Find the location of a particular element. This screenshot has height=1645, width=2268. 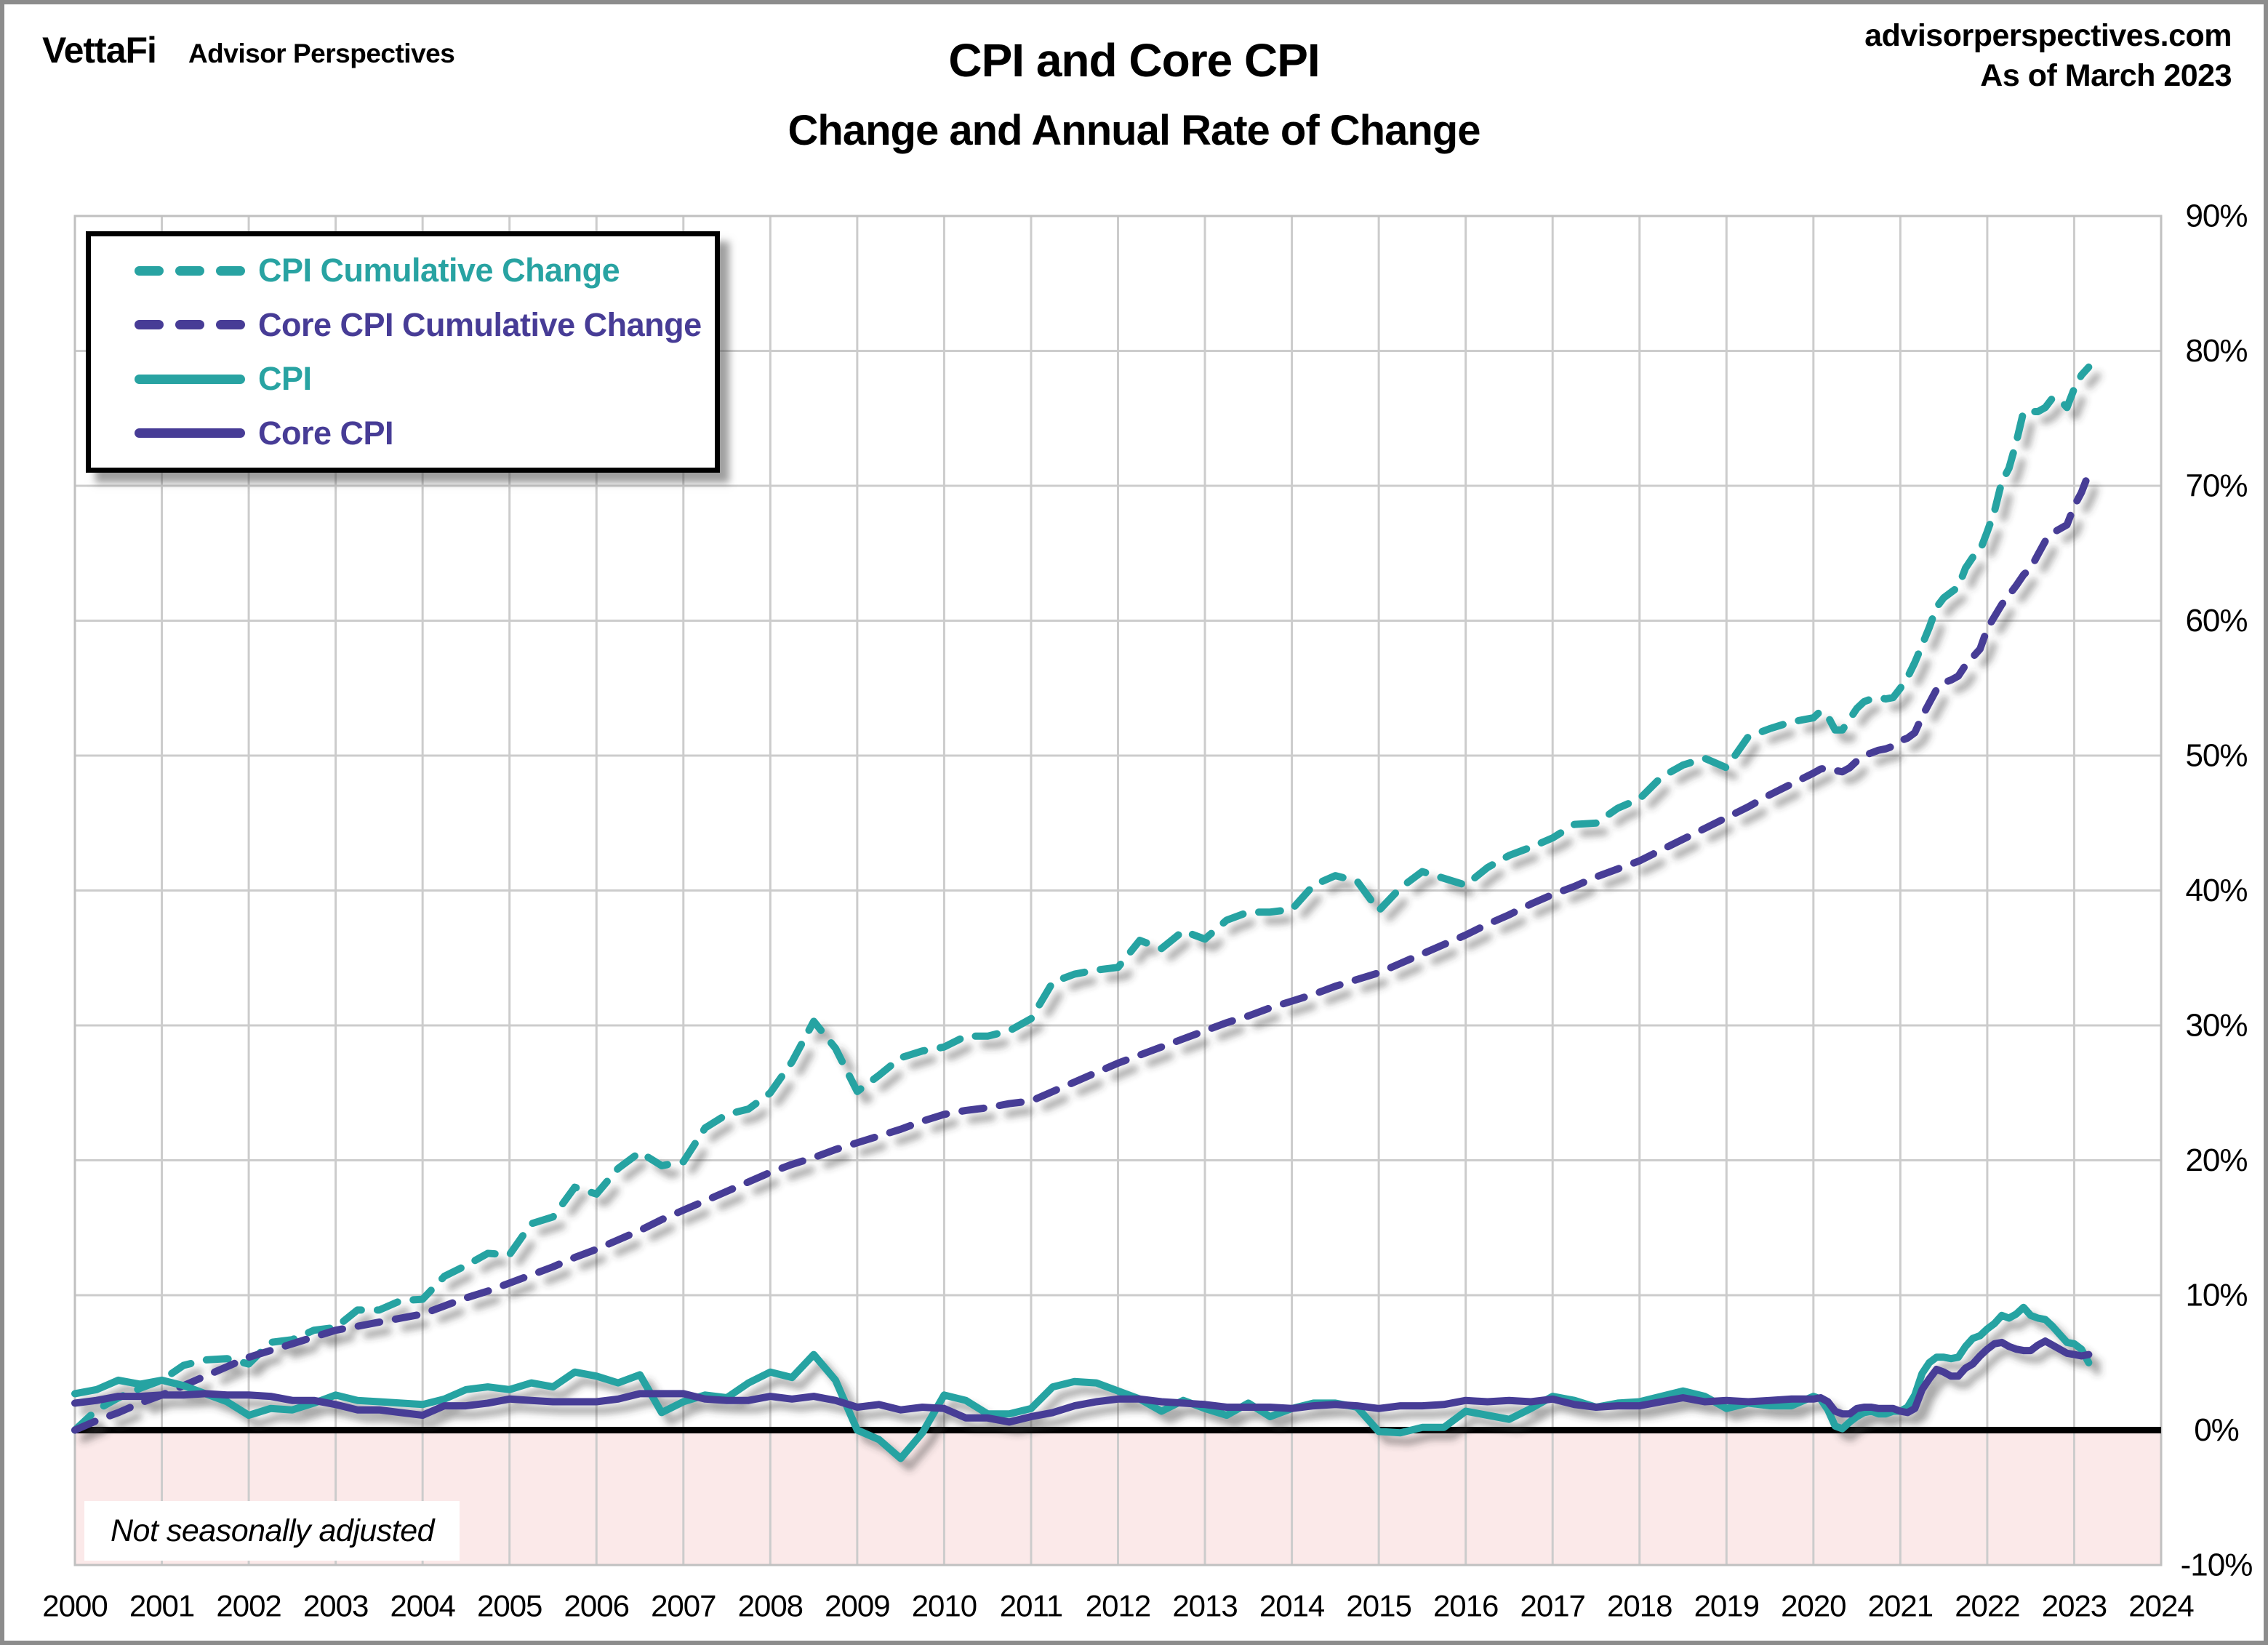

x-tick-label: 2010 is located at coordinates (944, 1606).